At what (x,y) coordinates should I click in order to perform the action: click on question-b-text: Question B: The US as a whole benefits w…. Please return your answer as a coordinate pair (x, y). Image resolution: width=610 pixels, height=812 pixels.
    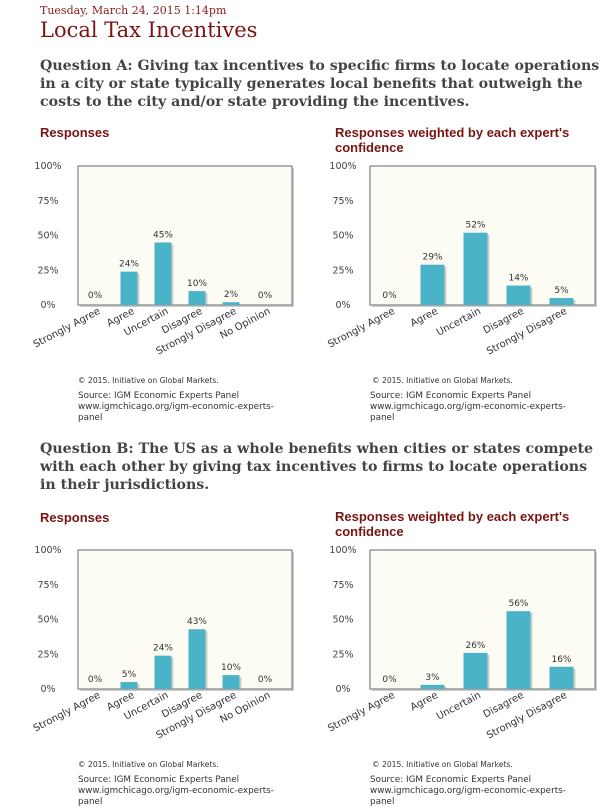
    Looking at the image, I should click on (317, 467).